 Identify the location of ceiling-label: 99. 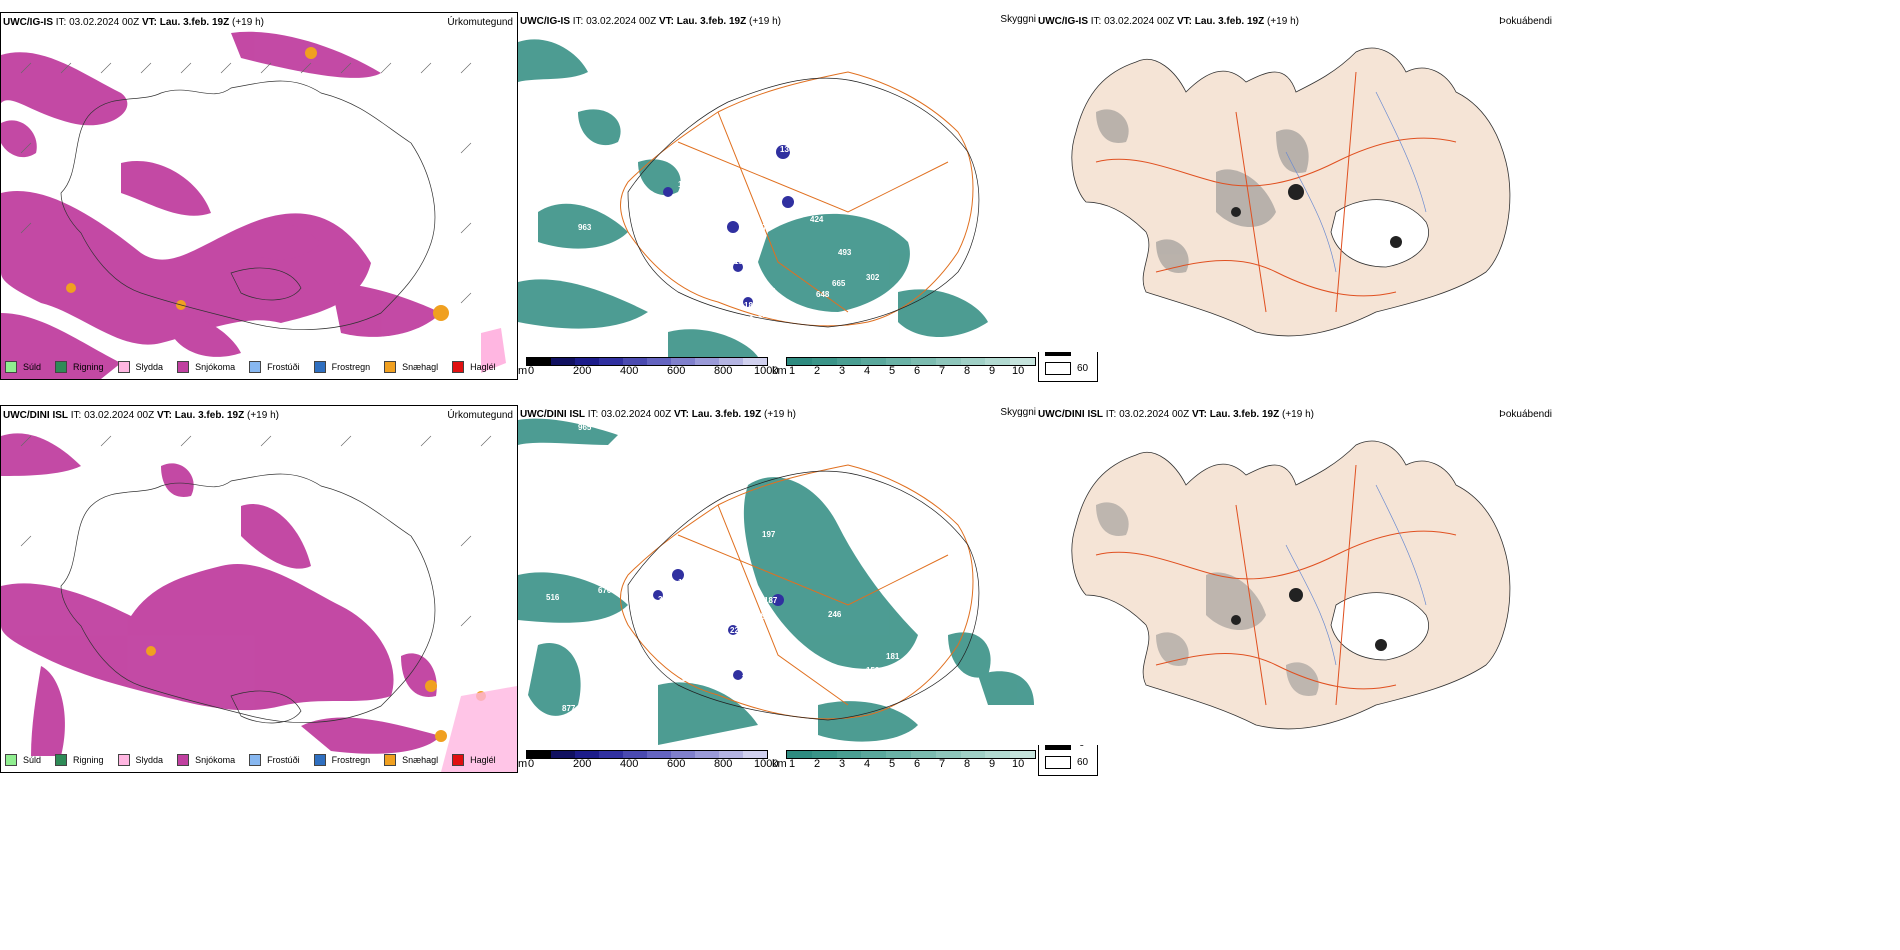
(670, 201).